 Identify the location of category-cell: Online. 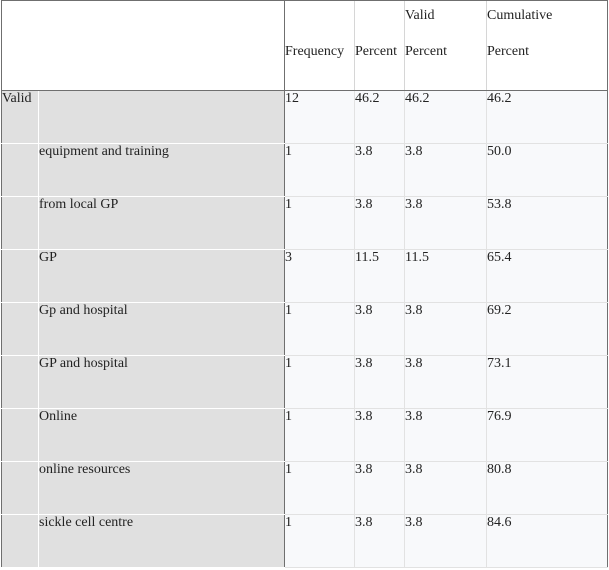
(161, 435).